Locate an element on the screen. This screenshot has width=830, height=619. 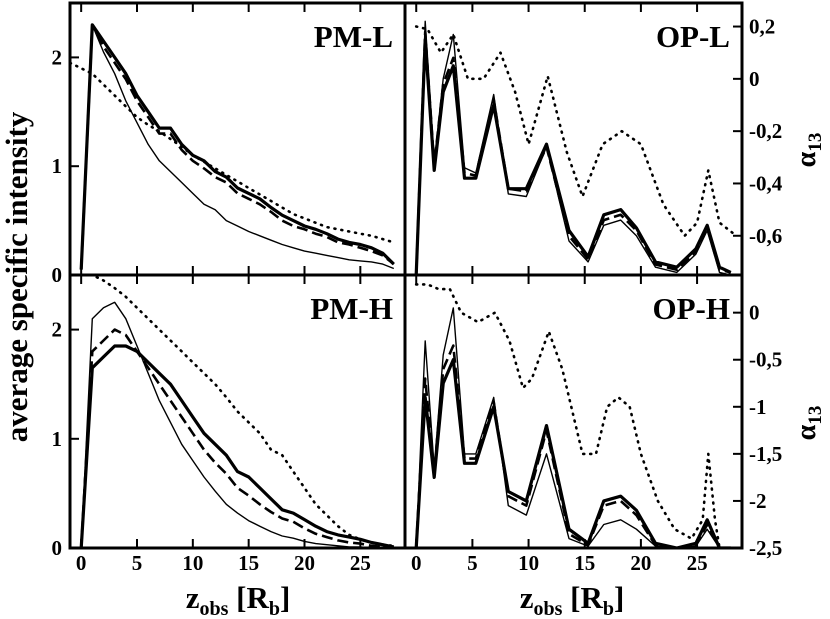
series-line-dashed is located at coordinates (236, 438).